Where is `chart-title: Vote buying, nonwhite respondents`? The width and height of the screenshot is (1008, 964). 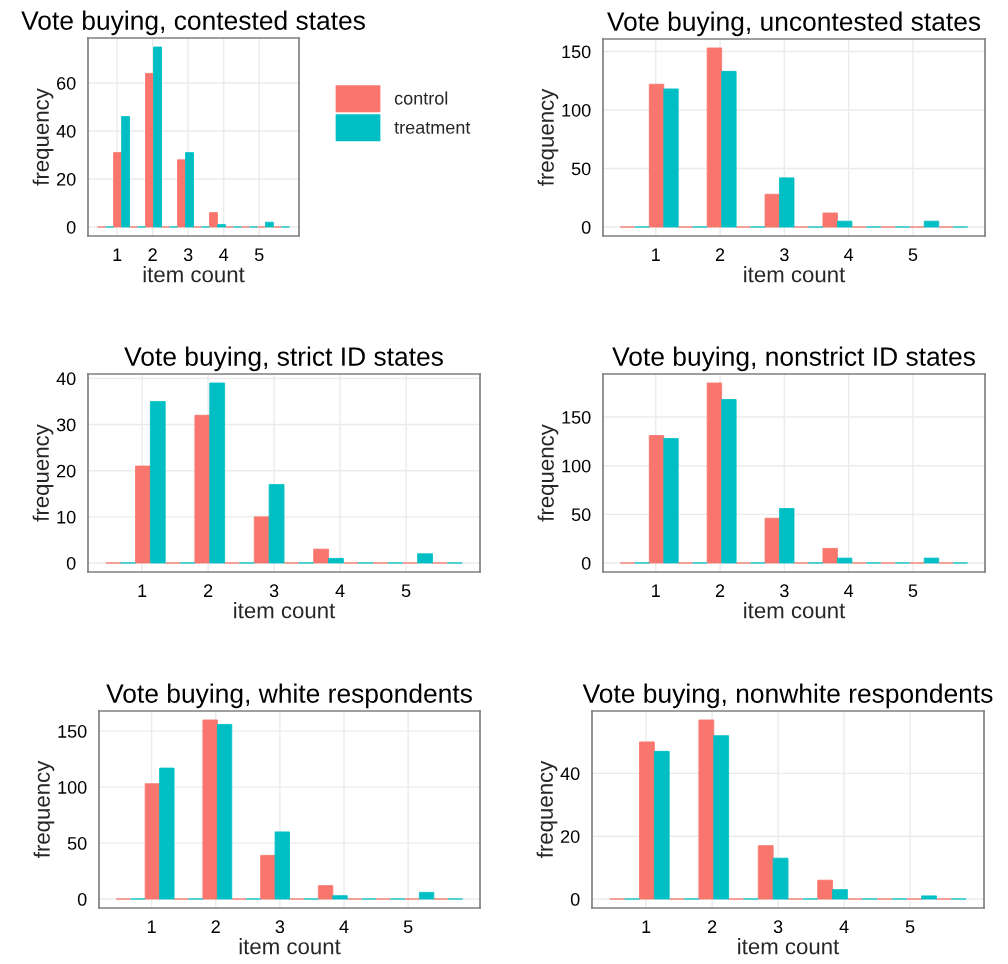 chart-title: Vote buying, nonwhite respondents is located at coordinates (787, 696).